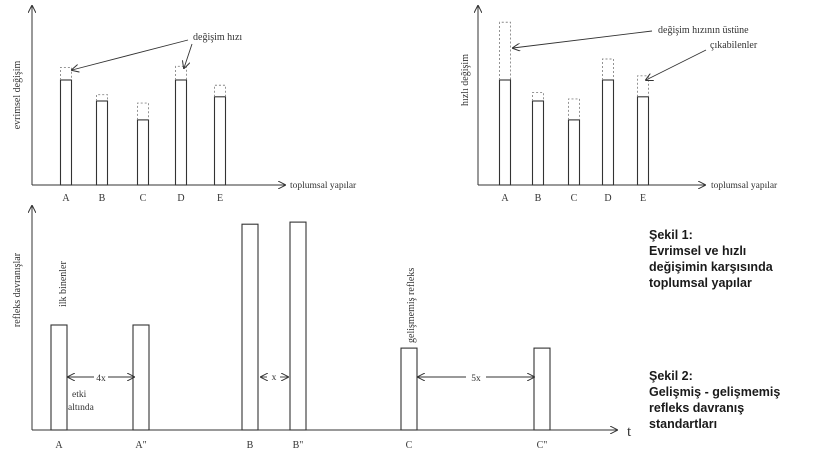 This screenshot has height=452, width=819. I want to click on chart3-gap-x-label: x, so click(274, 378).